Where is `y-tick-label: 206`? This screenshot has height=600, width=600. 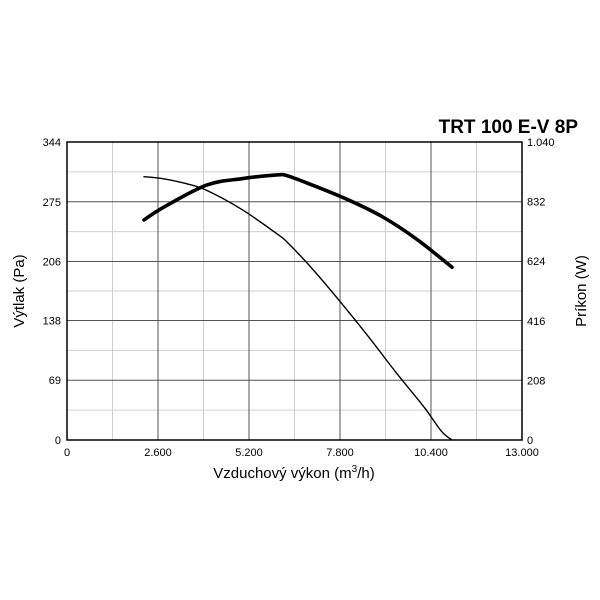 y-tick-label: 206 is located at coordinates (52, 263).